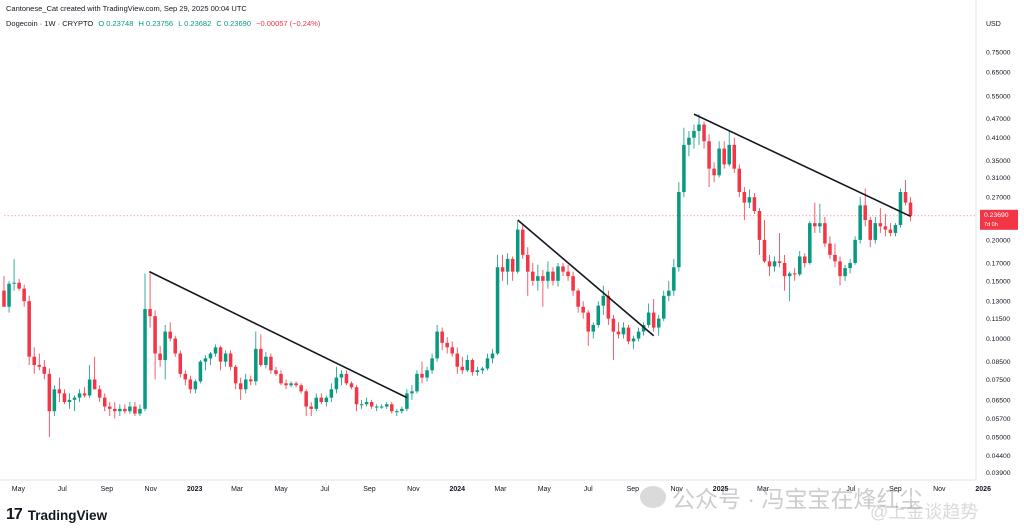 The width and height of the screenshot is (1024, 531). What do you see at coordinates (895, 489) in the screenshot?
I see `x-tick-label: Sep` at bounding box center [895, 489].